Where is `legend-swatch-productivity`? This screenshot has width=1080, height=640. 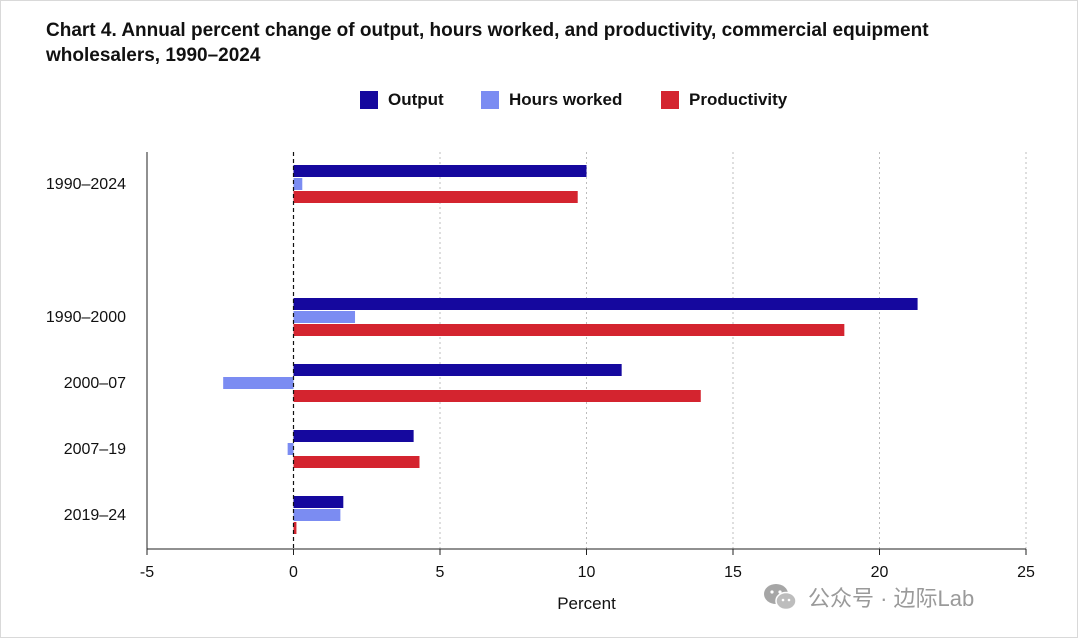
legend-swatch-productivity is located at coordinates (670, 100).